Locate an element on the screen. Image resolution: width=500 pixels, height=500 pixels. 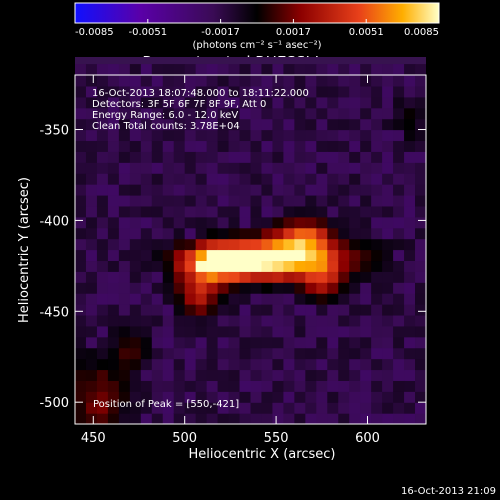
info-line-detectors: Detectors: 3F 5F 6F 7F 8F 9F, Att 0 is located at coordinates (179, 104).